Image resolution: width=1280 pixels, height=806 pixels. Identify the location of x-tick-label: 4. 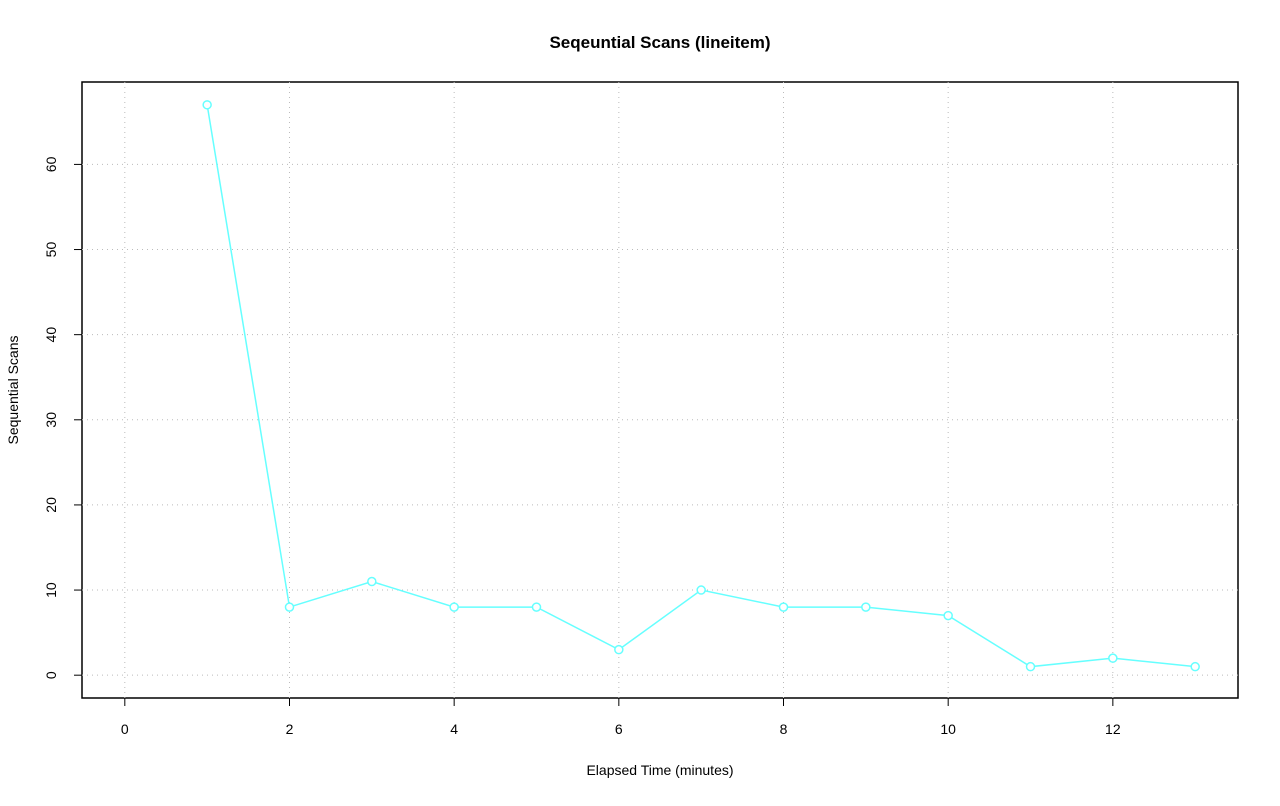
(454, 729).